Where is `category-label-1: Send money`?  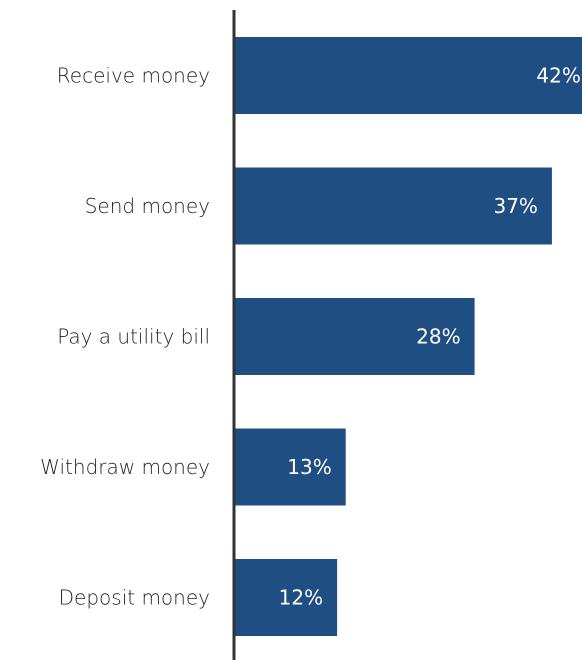 category-label-1: Send money is located at coordinates (147, 206).